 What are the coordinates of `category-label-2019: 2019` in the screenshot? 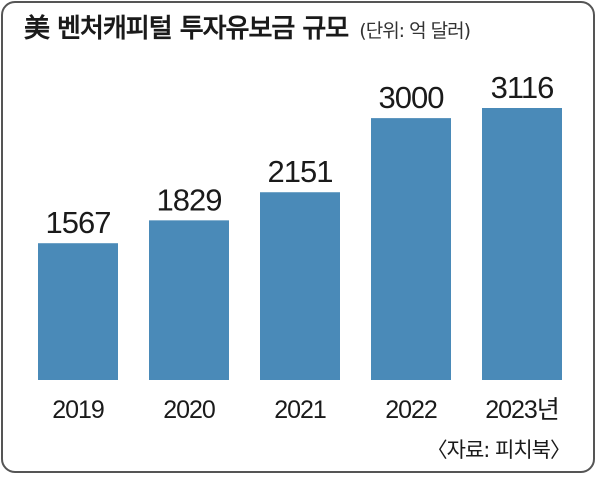 It's located at (78, 410).